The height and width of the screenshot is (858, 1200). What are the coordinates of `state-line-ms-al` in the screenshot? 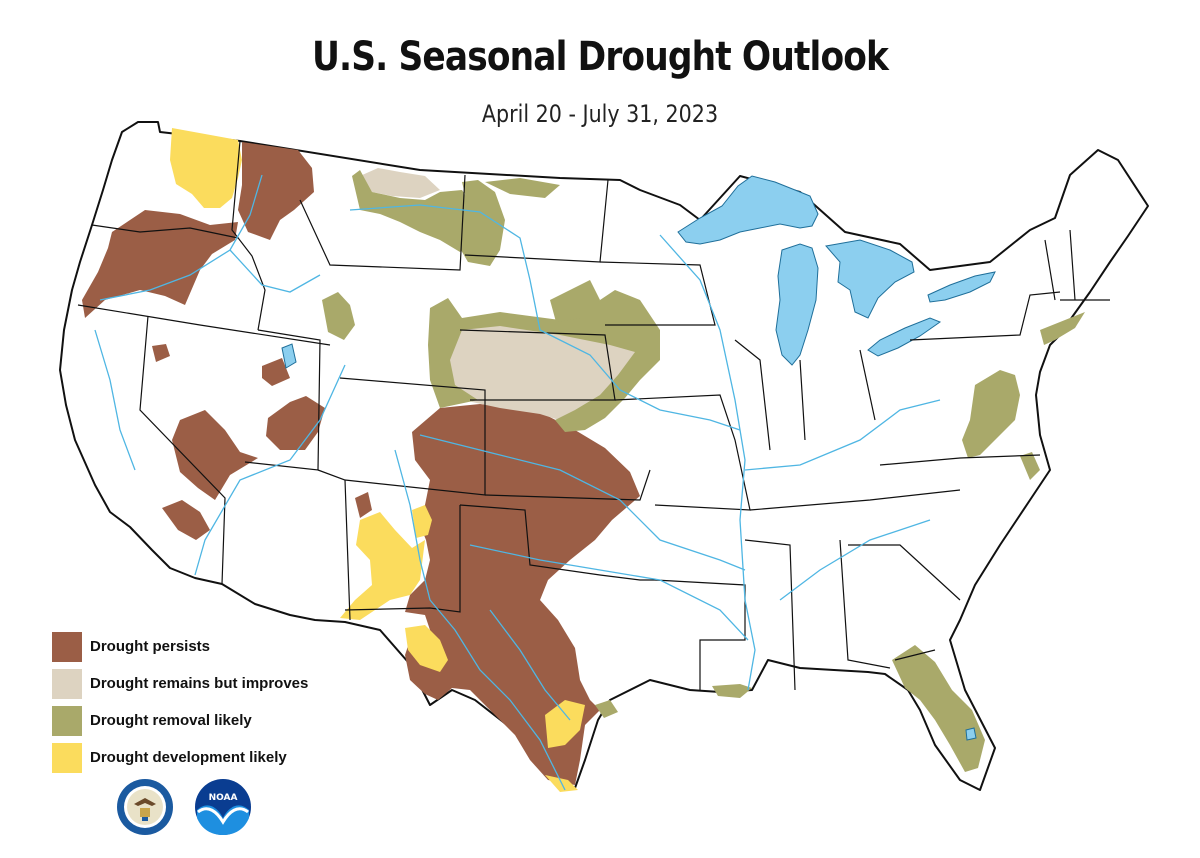 It's located at (817, 615).